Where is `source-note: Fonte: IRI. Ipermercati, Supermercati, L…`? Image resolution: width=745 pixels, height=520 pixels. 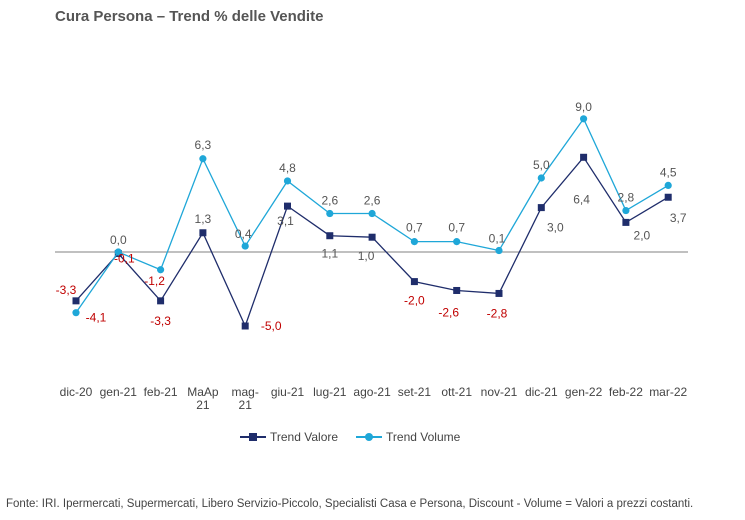
source-note: Fonte: IRI. Ipermercati, Supermercati, L… is located at coordinates (350, 504).